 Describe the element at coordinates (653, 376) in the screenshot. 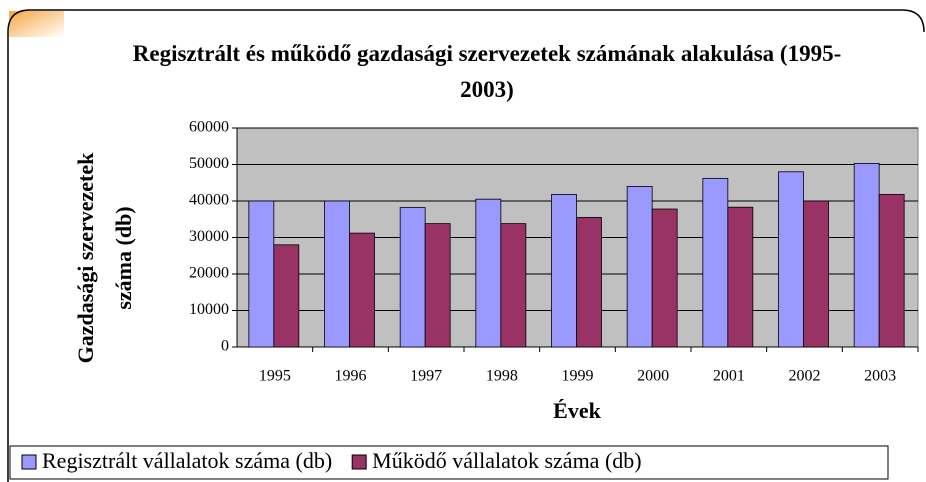

I see `x-tick-label: 2000` at that location.